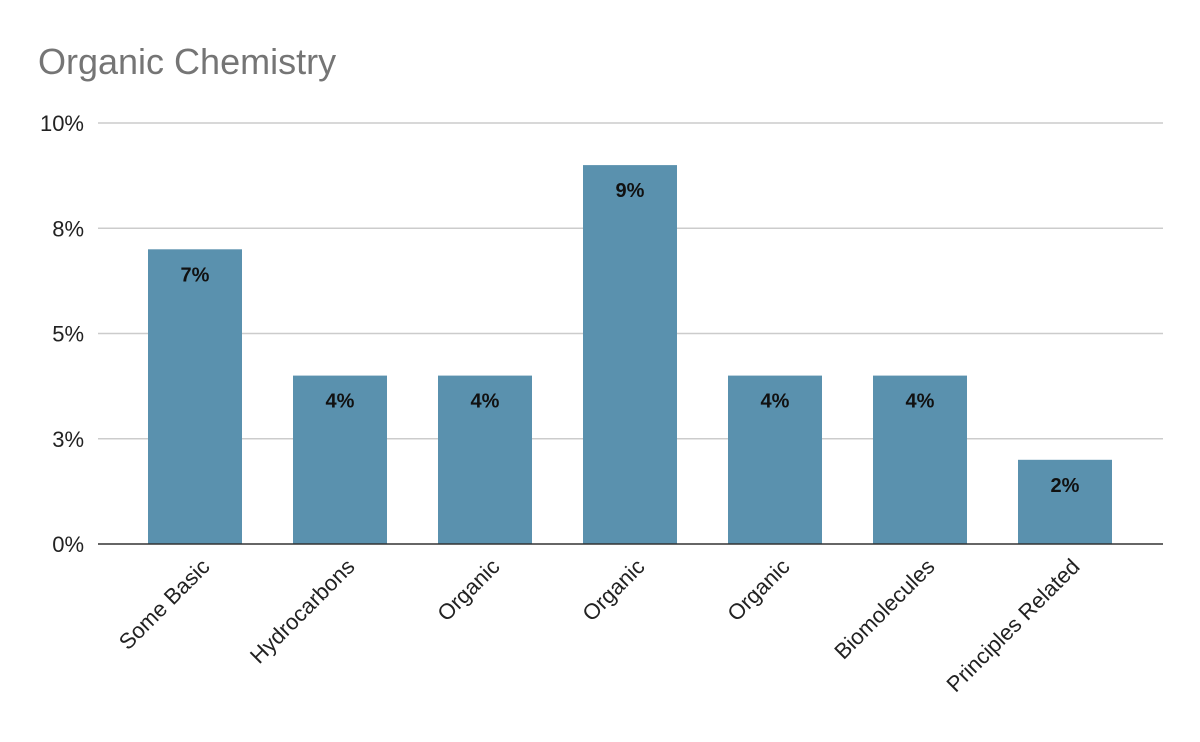  Describe the element at coordinates (630, 191) in the screenshot. I see `value-label: 9%` at that location.